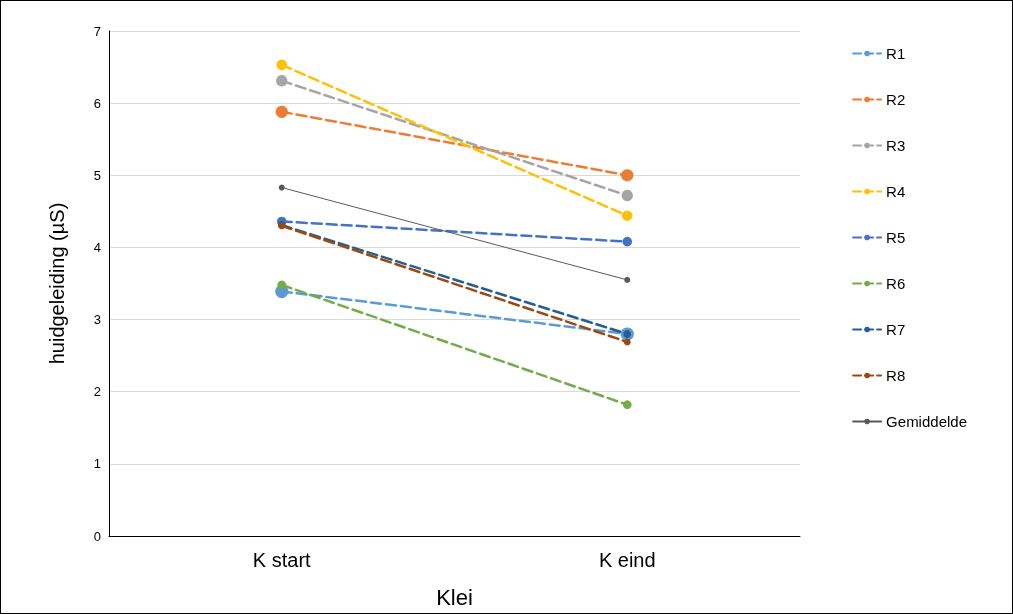 The image size is (1013, 614). What do you see at coordinates (97, 175) in the screenshot?
I see `y-tick-label: 5` at bounding box center [97, 175].